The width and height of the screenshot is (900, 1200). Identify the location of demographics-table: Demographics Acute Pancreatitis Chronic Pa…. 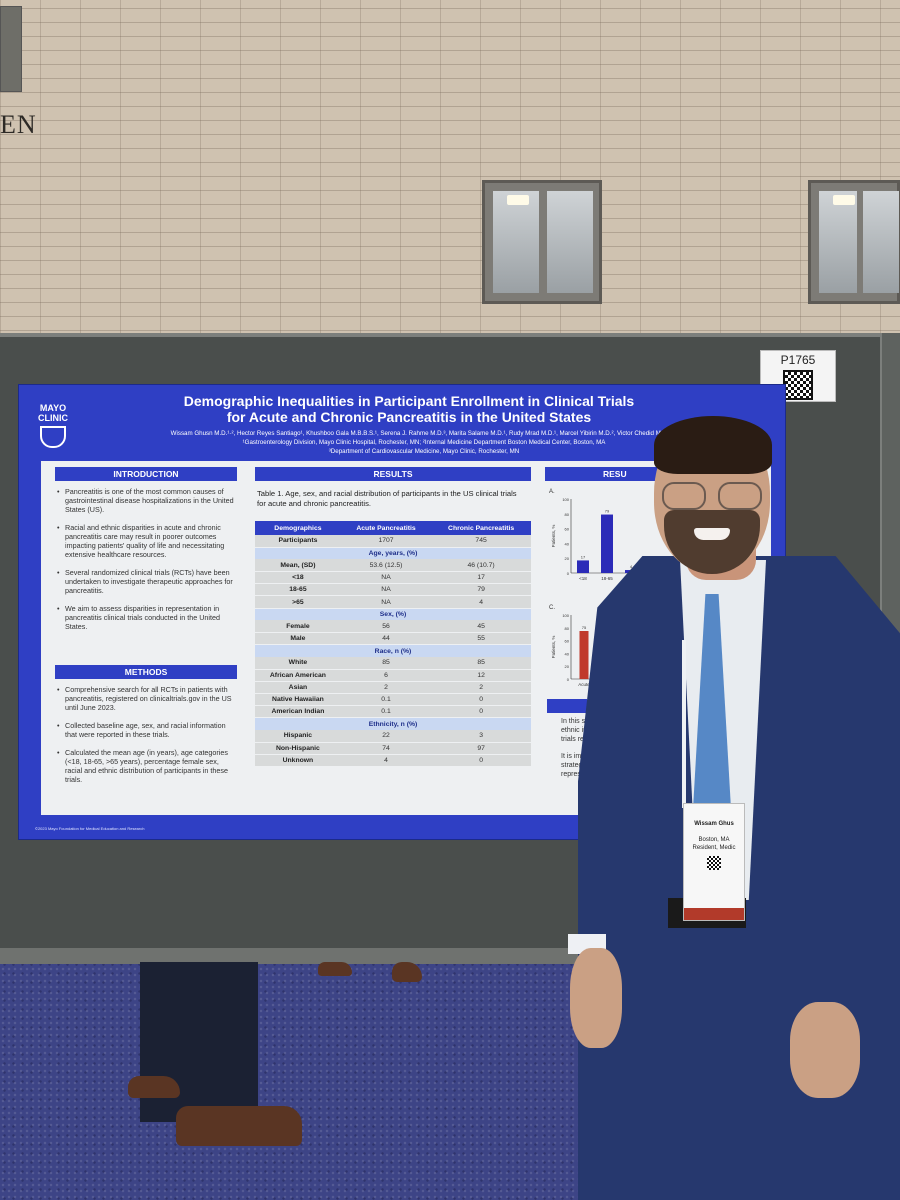
(393, 644).